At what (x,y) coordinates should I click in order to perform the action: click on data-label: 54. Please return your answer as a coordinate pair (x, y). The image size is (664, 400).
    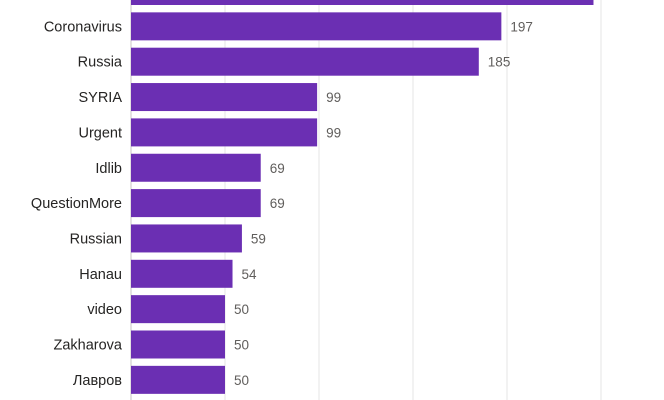
    Looking at the image, I should click on (250, 274).